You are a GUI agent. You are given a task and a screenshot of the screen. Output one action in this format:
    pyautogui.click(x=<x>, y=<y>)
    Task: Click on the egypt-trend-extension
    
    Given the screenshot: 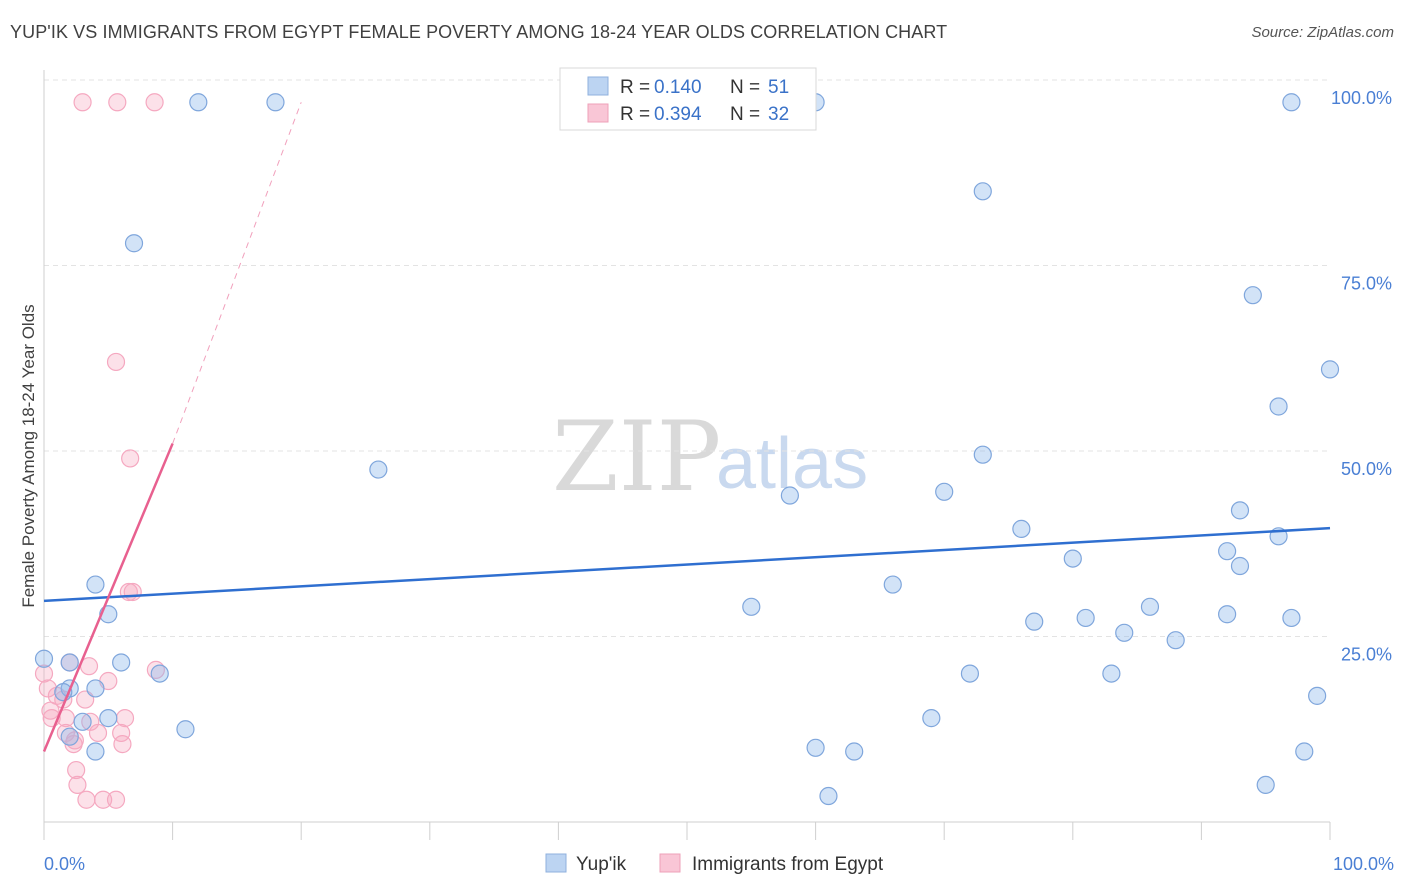 What is the action you would take?
    pyautogui.click(x=237, y=273)
    